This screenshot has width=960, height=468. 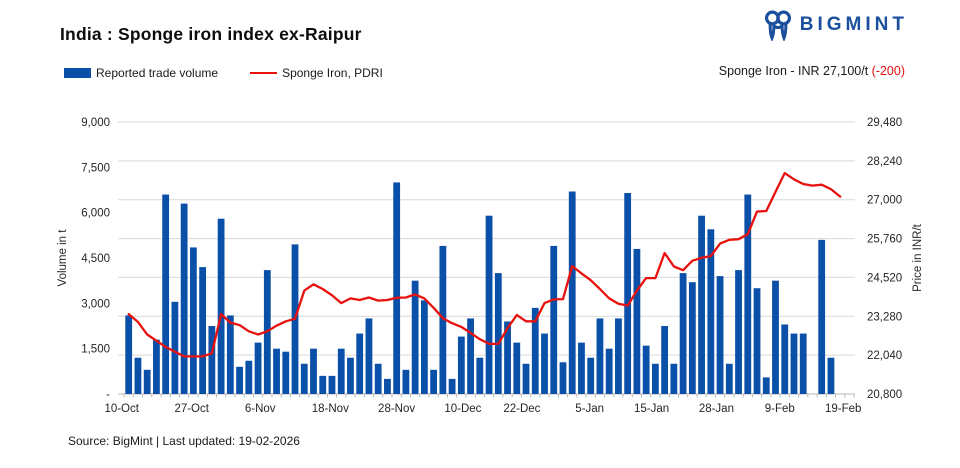 What do you see at coordinates (716, 409) in the screenshot?
I see `x-tick-label: 28-Jan` at bounding box center [716, 409].